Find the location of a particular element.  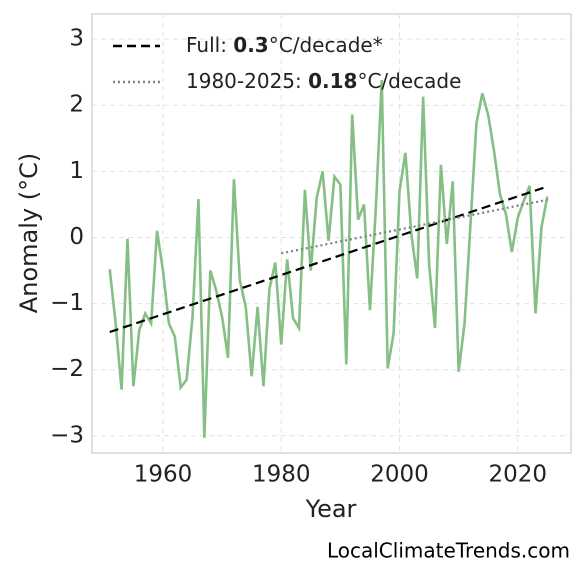

legend-text-part: Full: is located at coordinates (209, 45).